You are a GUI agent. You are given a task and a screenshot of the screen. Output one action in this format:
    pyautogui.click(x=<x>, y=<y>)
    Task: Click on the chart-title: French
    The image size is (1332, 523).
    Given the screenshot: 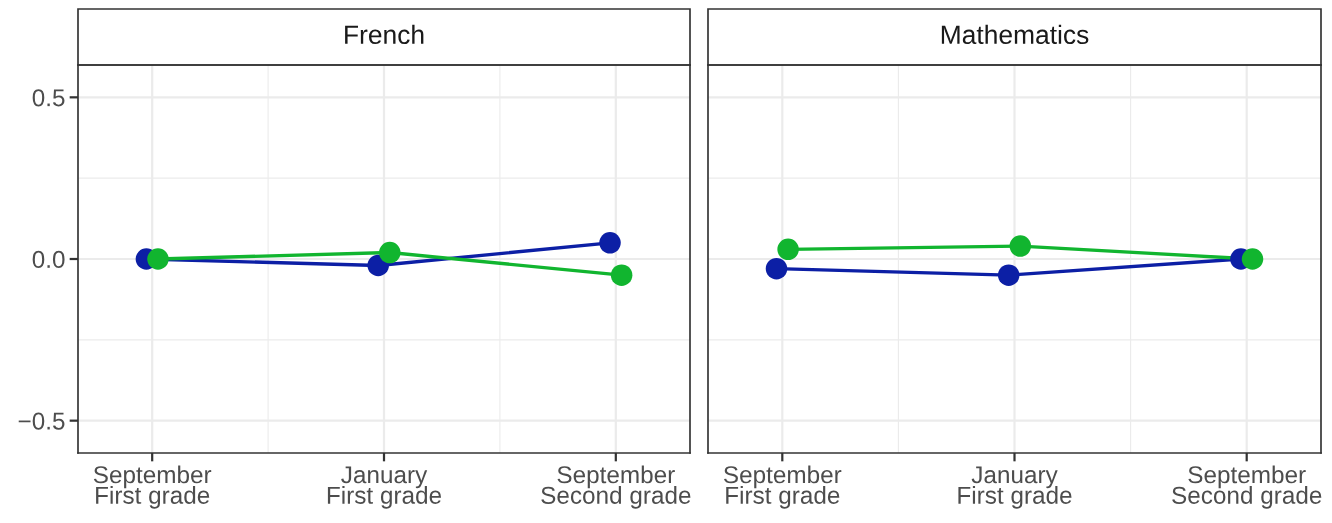 What is the action you would take?
    pyautogui.click(x=384, y=34)
    